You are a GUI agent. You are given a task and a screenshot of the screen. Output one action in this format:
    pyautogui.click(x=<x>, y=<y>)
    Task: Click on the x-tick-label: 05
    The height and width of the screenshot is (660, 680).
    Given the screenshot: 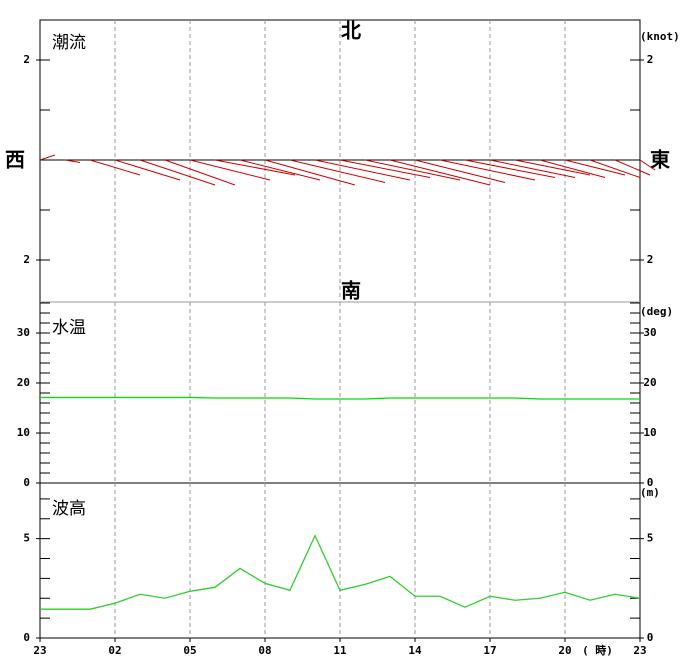 What is the action you would take?
    pyautogui.click(x=189, y=650)
    